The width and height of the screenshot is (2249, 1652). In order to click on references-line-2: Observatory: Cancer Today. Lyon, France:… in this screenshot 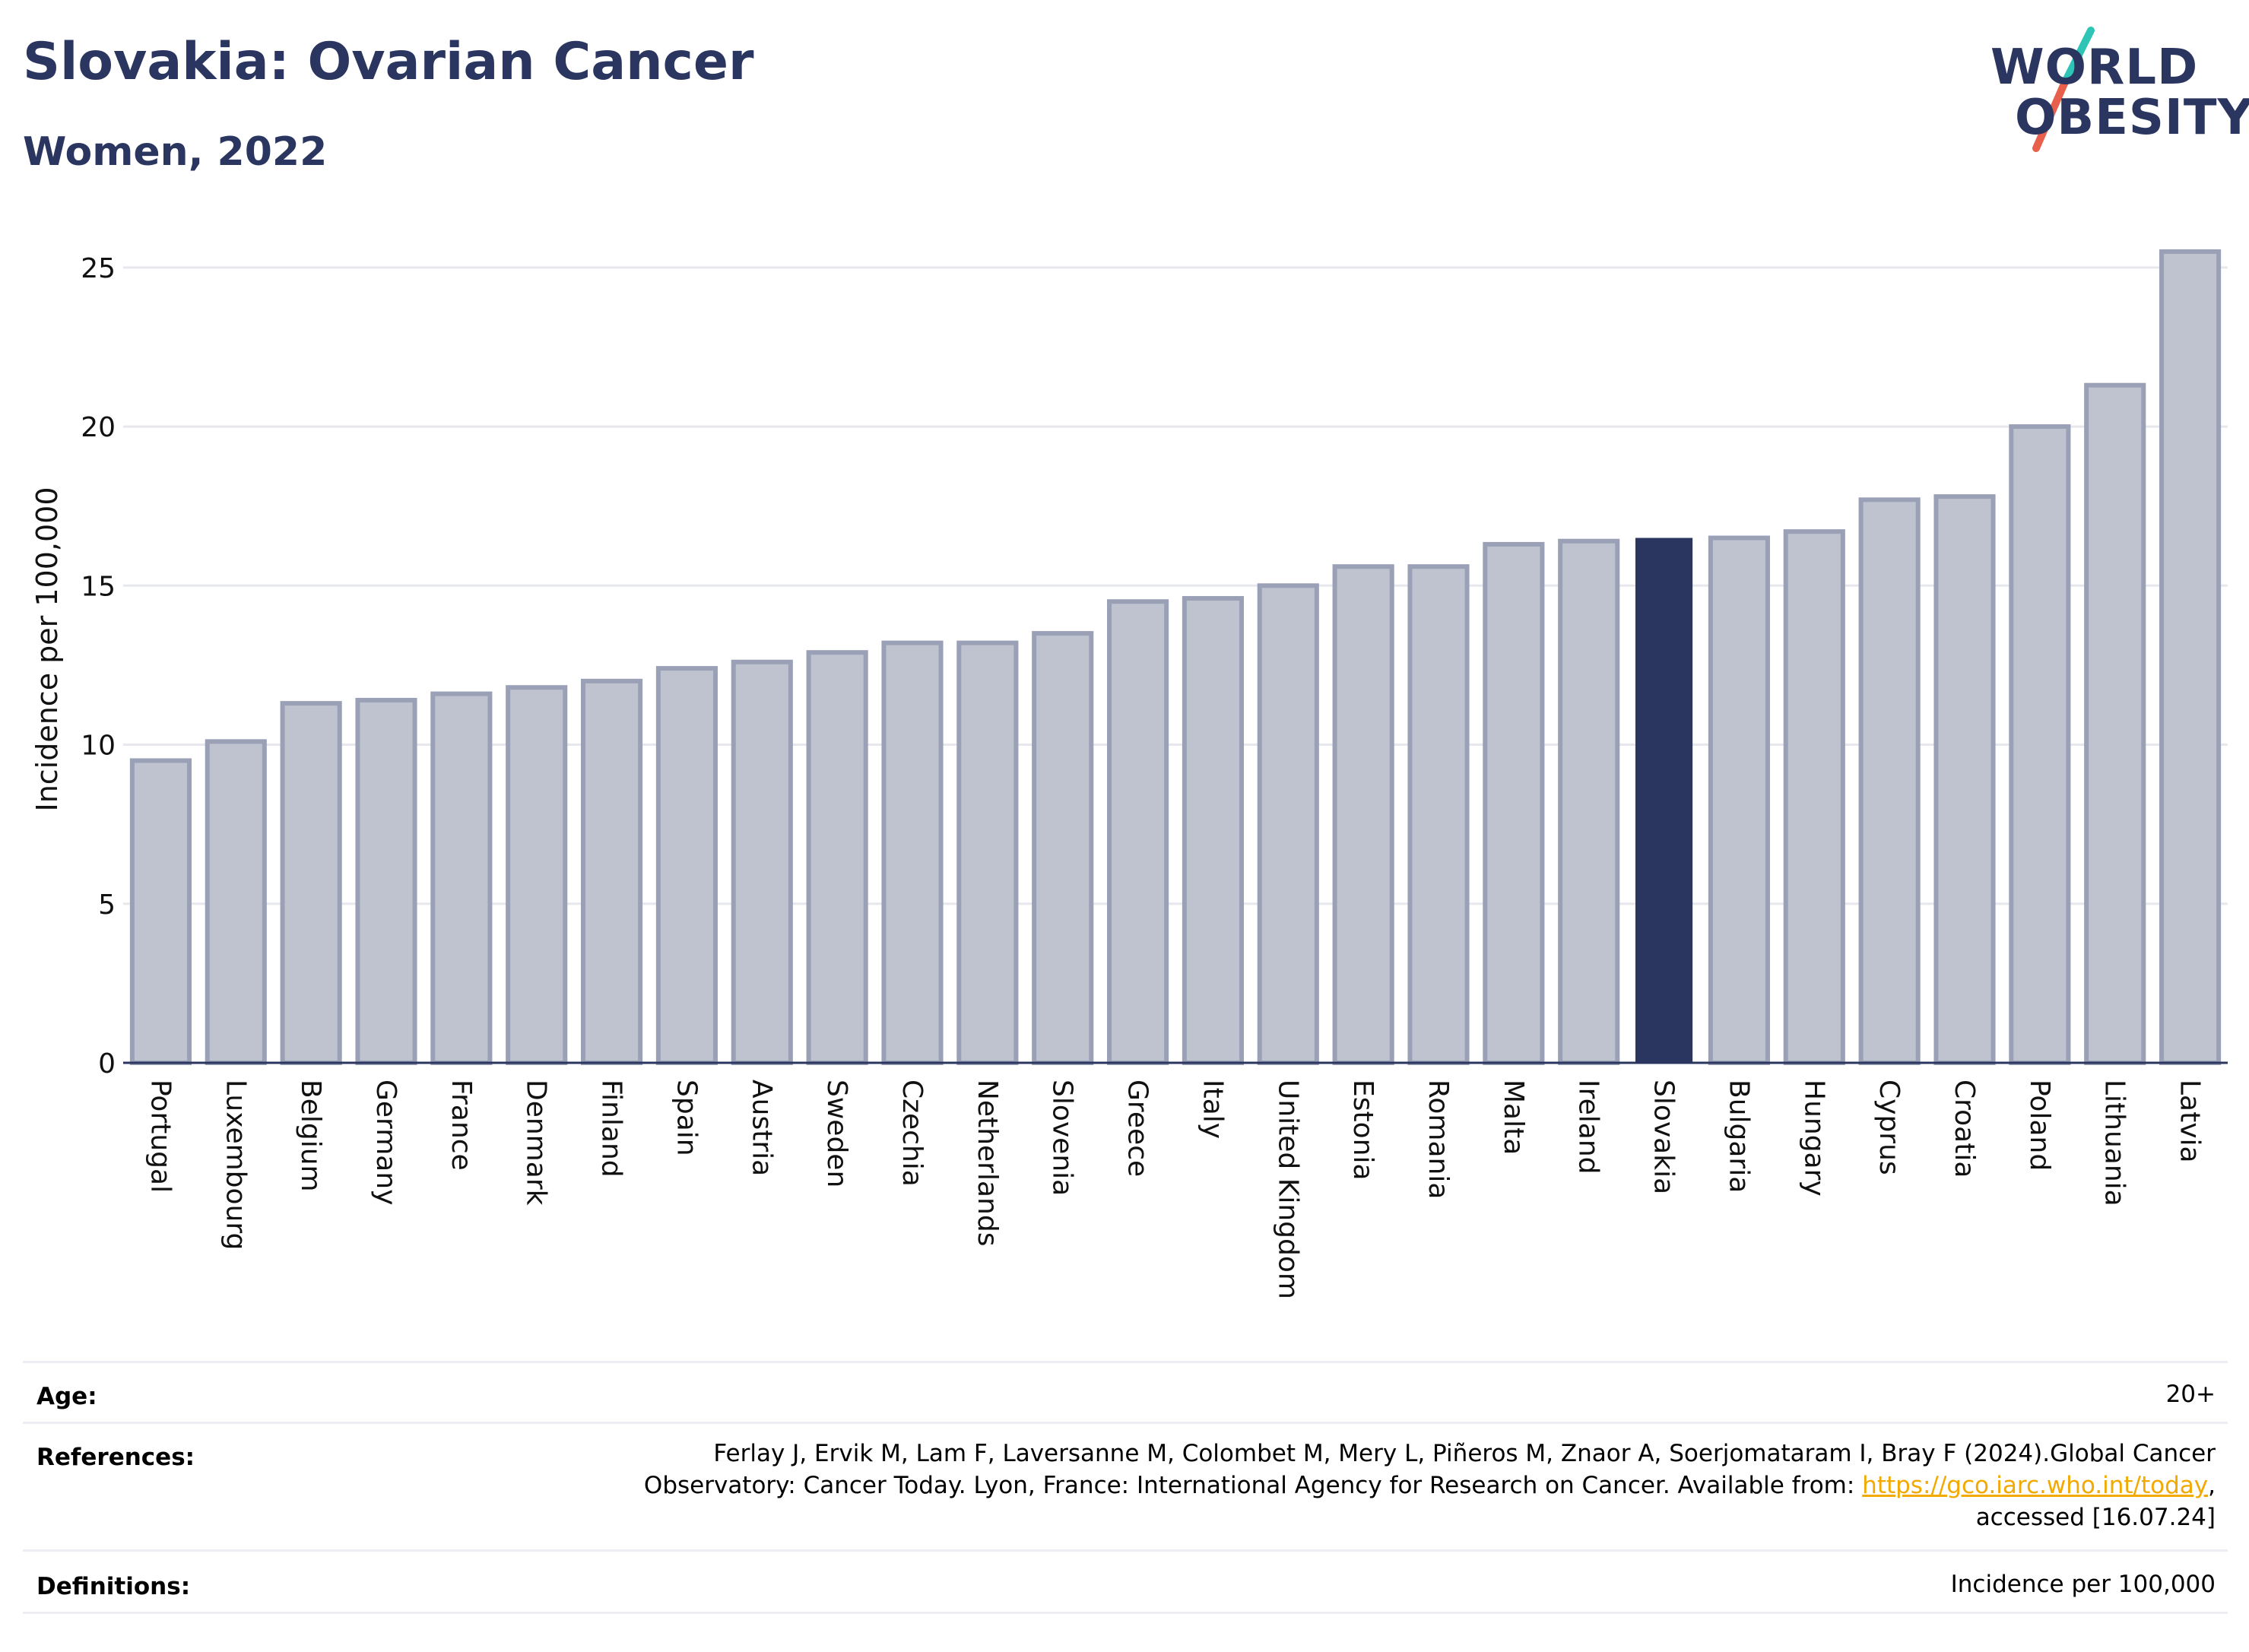, I will do `click(1429, 1485)`.